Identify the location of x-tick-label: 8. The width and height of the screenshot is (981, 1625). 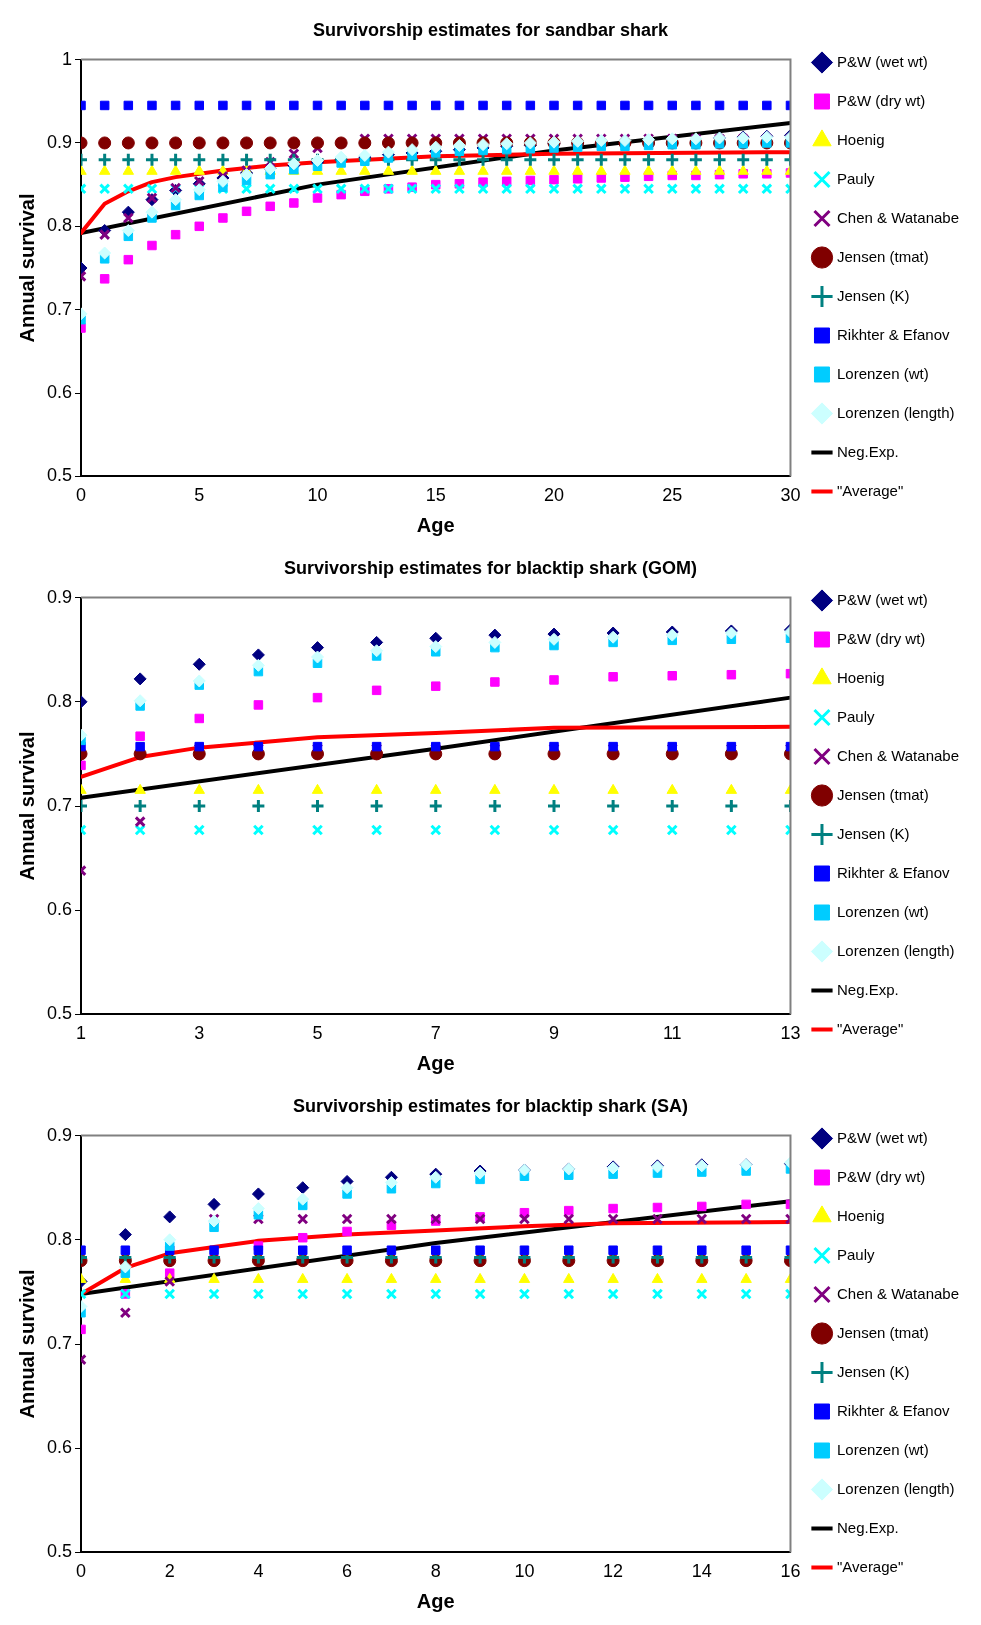
(435, 1571).